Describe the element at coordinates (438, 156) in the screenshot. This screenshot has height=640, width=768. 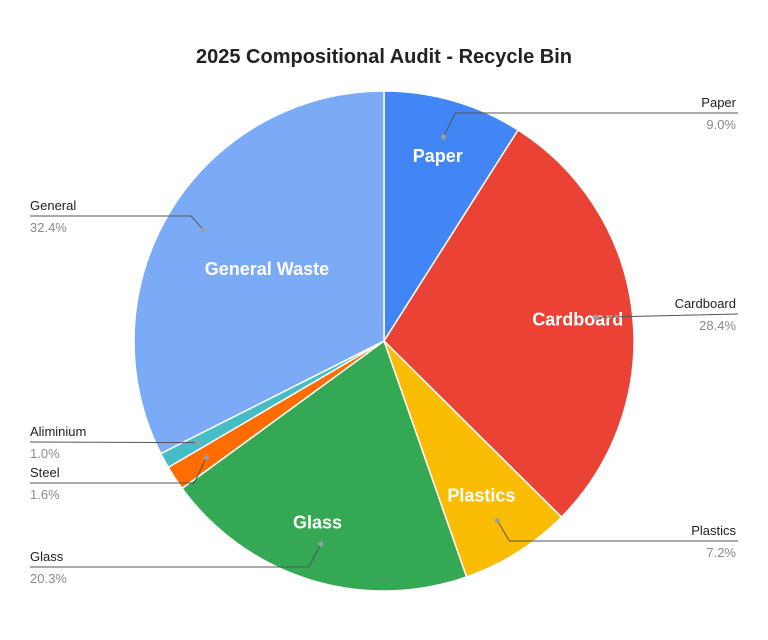
I see `slice-label-paper: Paper` at that location.